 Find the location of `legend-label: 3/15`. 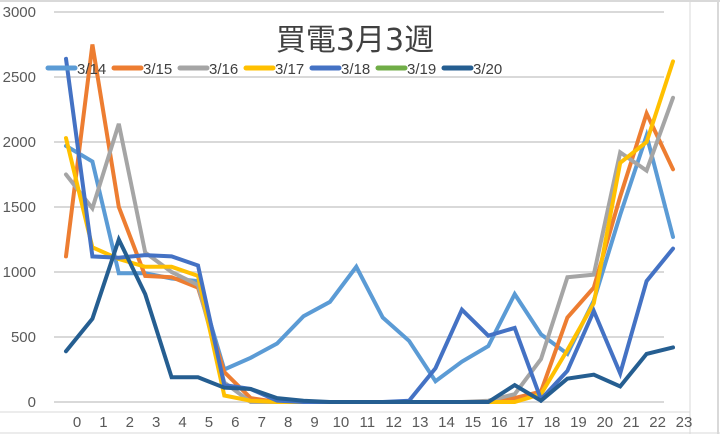

legend-label: 3/15 is located at coordinates (157, 69).